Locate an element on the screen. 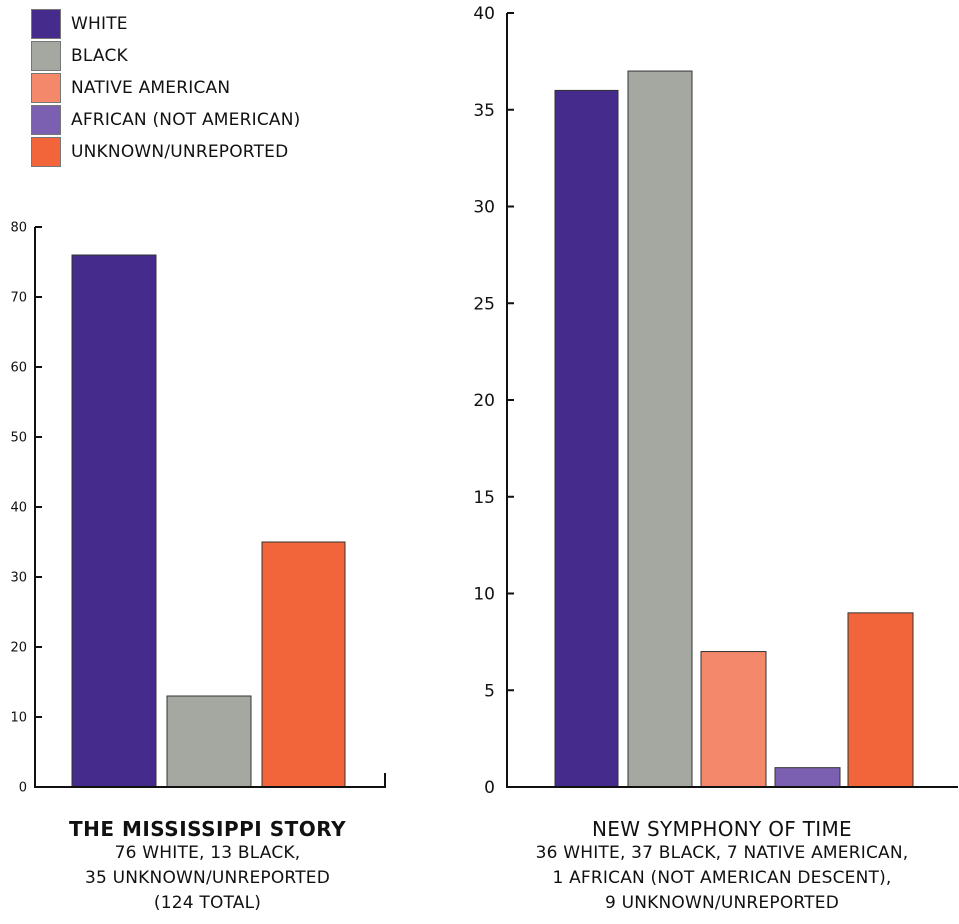  new-symphony-caption-line-3: 9 UNKNOWN/UNREPORTED is located at coordinates (721, 903).